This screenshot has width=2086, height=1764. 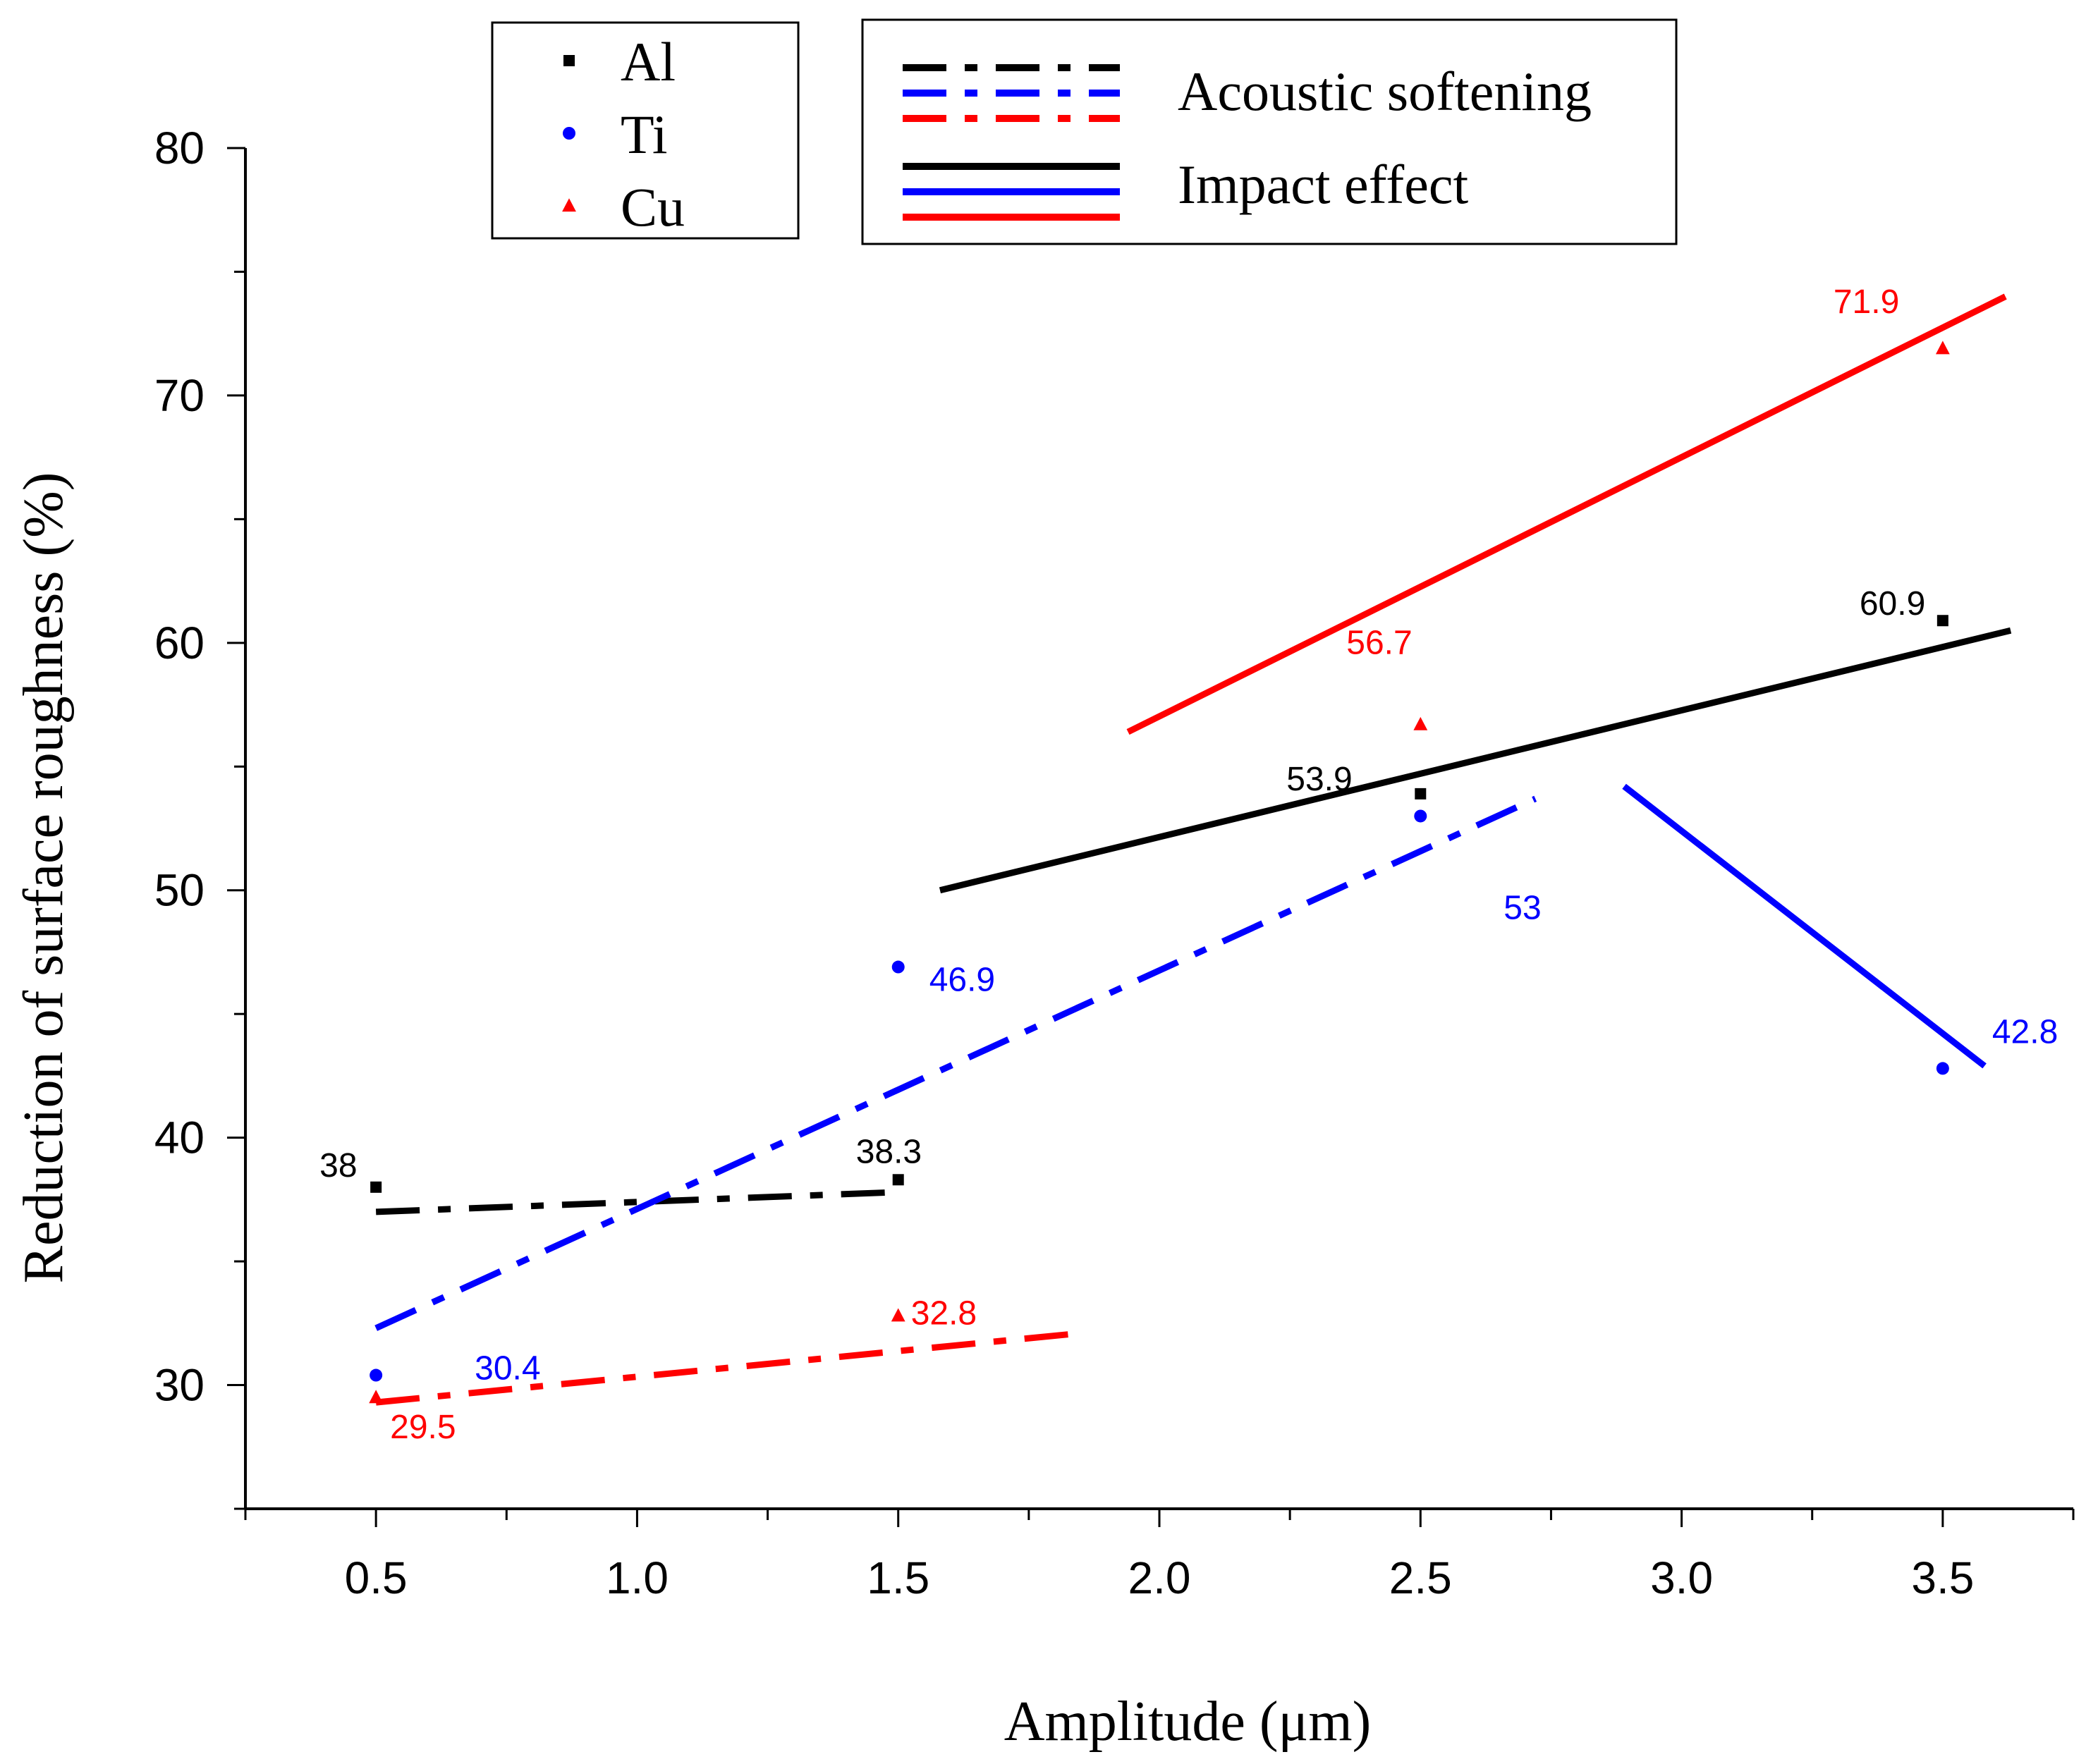 I want to click on y-tick-label: 80, so click(x=179, y=148).